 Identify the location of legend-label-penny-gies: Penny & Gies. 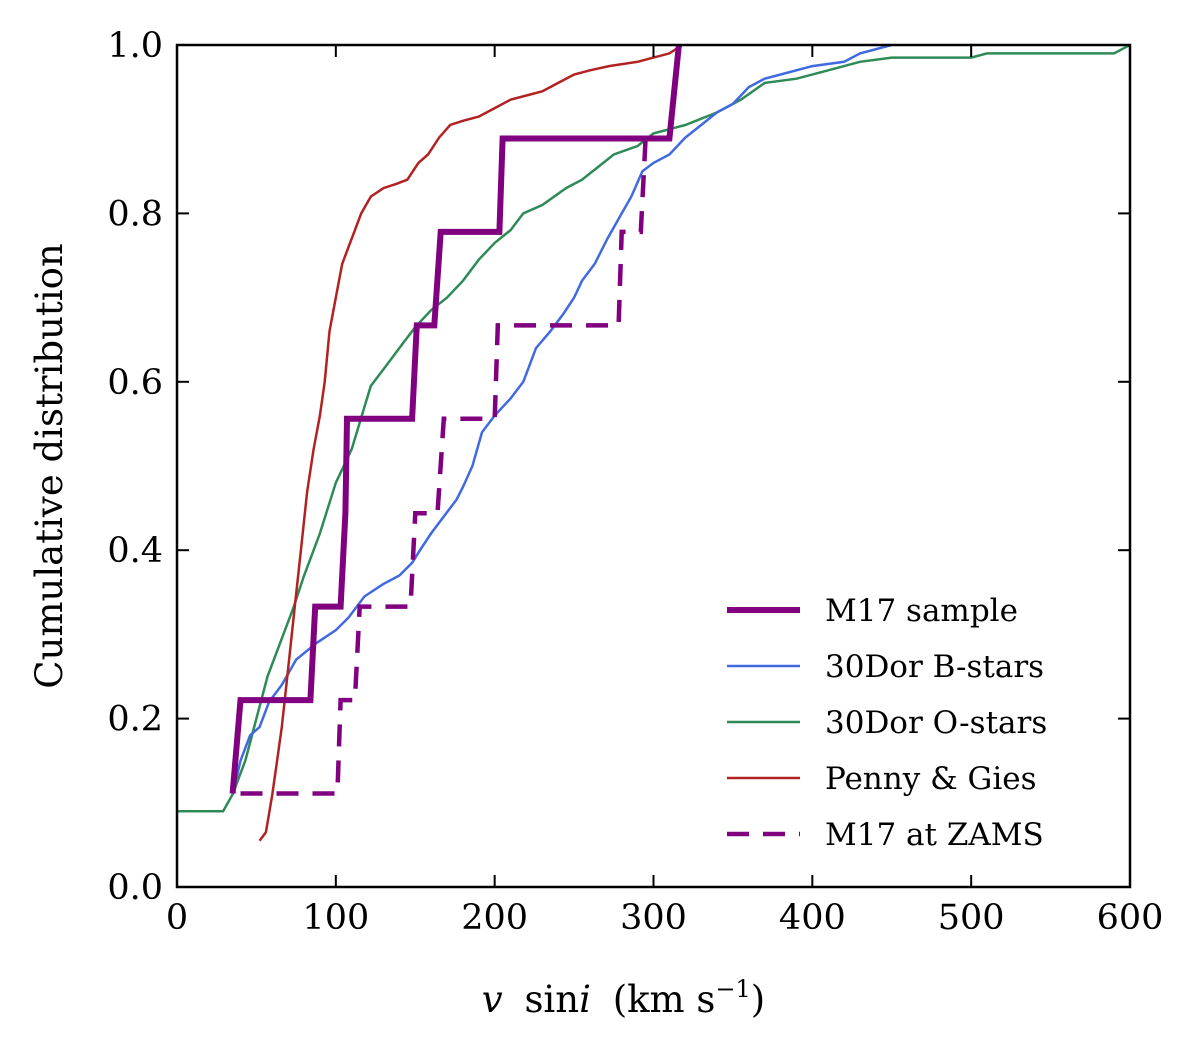
(931, 779).